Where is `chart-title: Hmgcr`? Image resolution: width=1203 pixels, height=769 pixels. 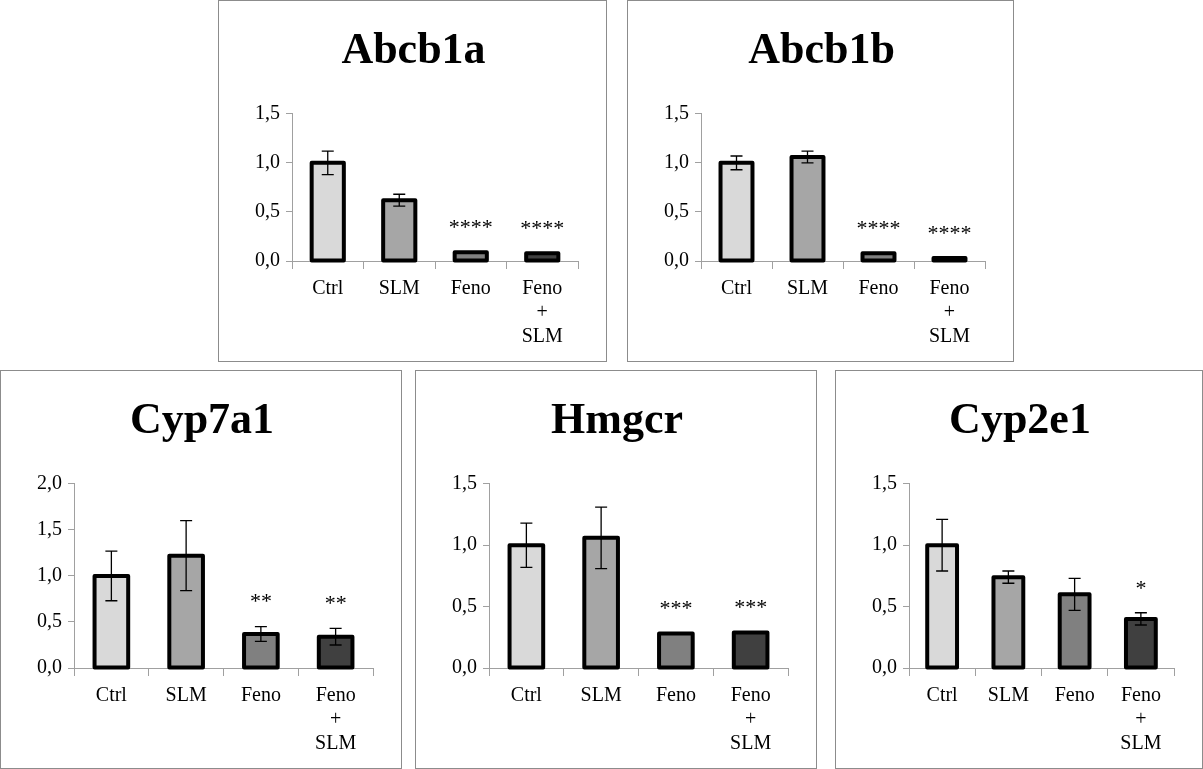 chart-title: Hmgcr is located at coordinates (617, 418).